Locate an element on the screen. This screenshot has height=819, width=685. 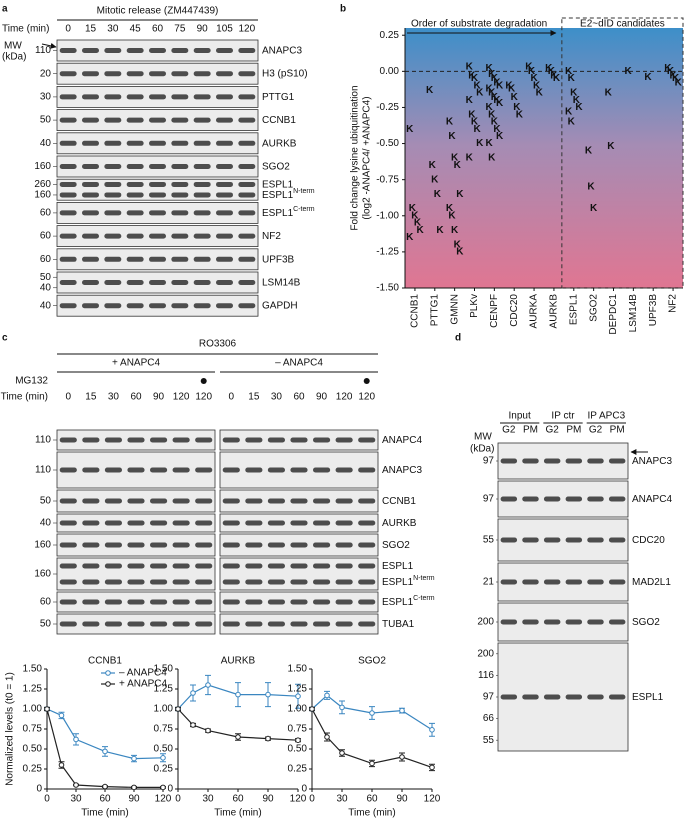
x-tick-label: PLKv is located at coordinates (474, 306).